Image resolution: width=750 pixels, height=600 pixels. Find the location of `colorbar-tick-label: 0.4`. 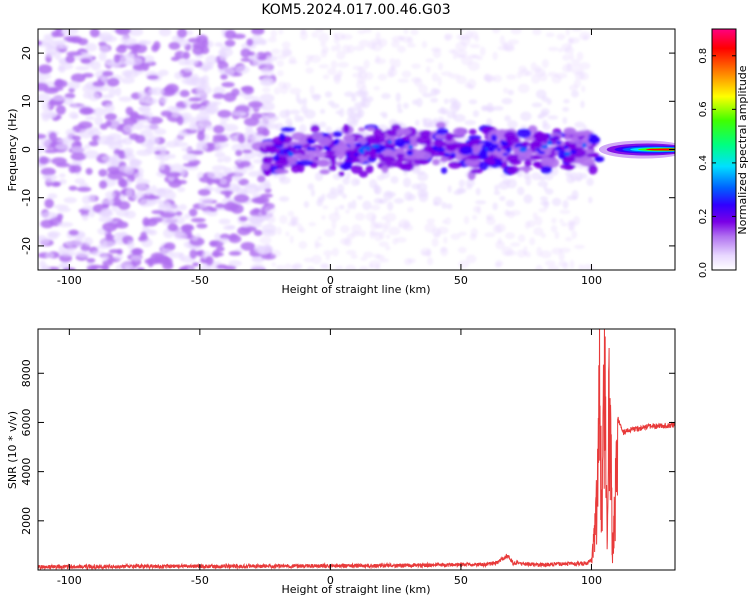

colorbar-tick-label: 0.4 is located at coordinates (703, 163).